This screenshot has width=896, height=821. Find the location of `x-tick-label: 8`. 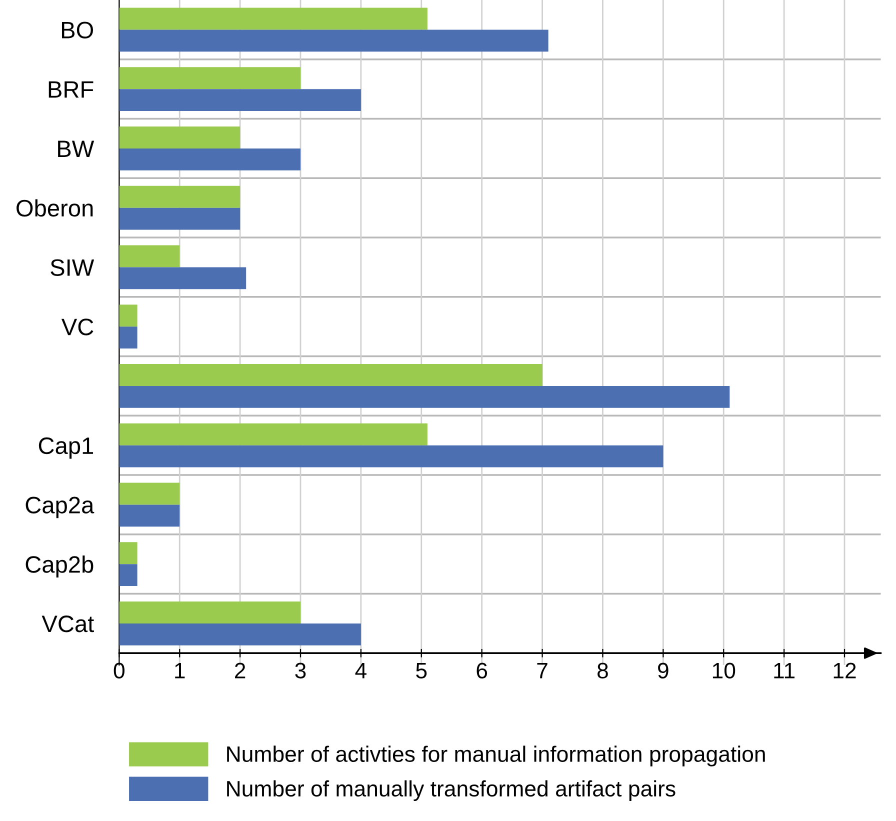

x-tick-label: 8 is located at coordinates (603, 670).